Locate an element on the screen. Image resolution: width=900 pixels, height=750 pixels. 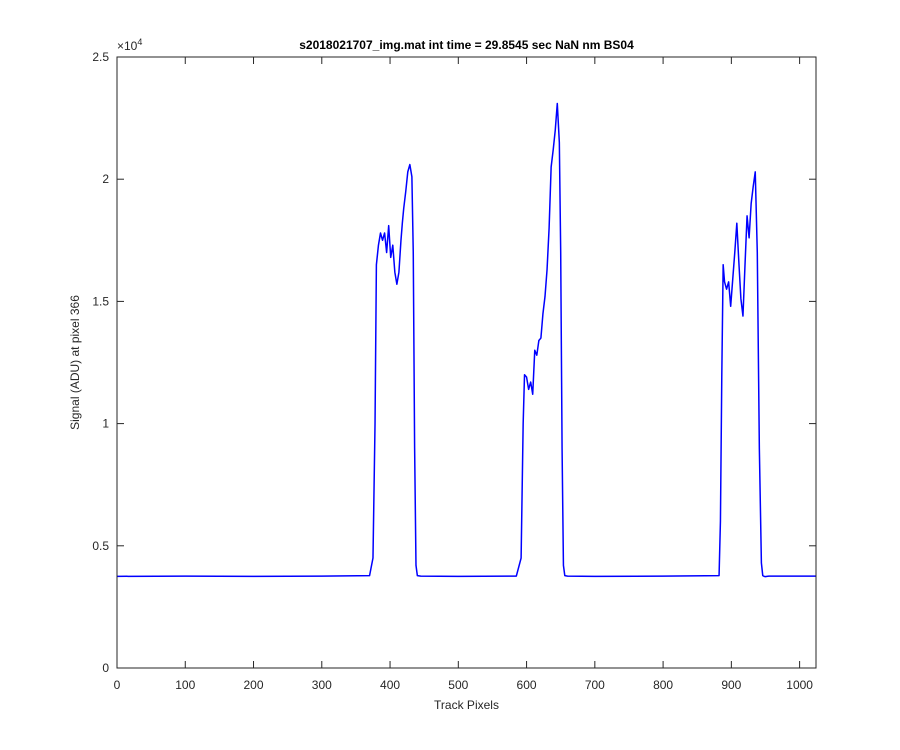
y-axis-exponent-base: ×10 is located at coordinates (127, 46).